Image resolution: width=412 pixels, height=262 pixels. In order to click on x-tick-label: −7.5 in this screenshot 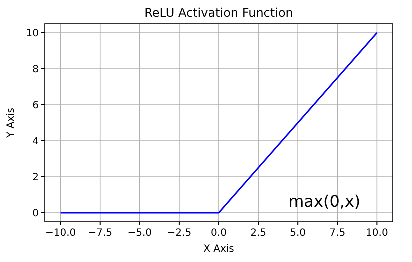, I will do `click(100, 233)`.